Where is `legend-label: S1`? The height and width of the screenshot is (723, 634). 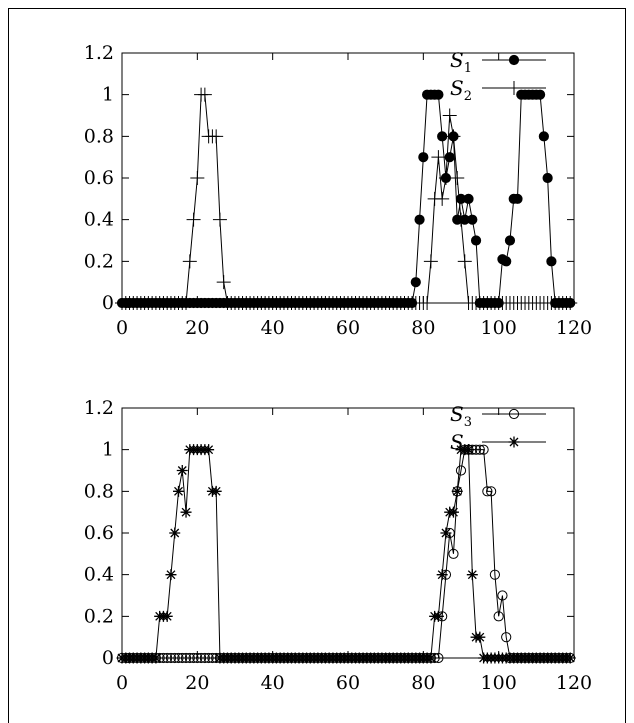 legend-label: S1 is located at coordinates (461, 62).